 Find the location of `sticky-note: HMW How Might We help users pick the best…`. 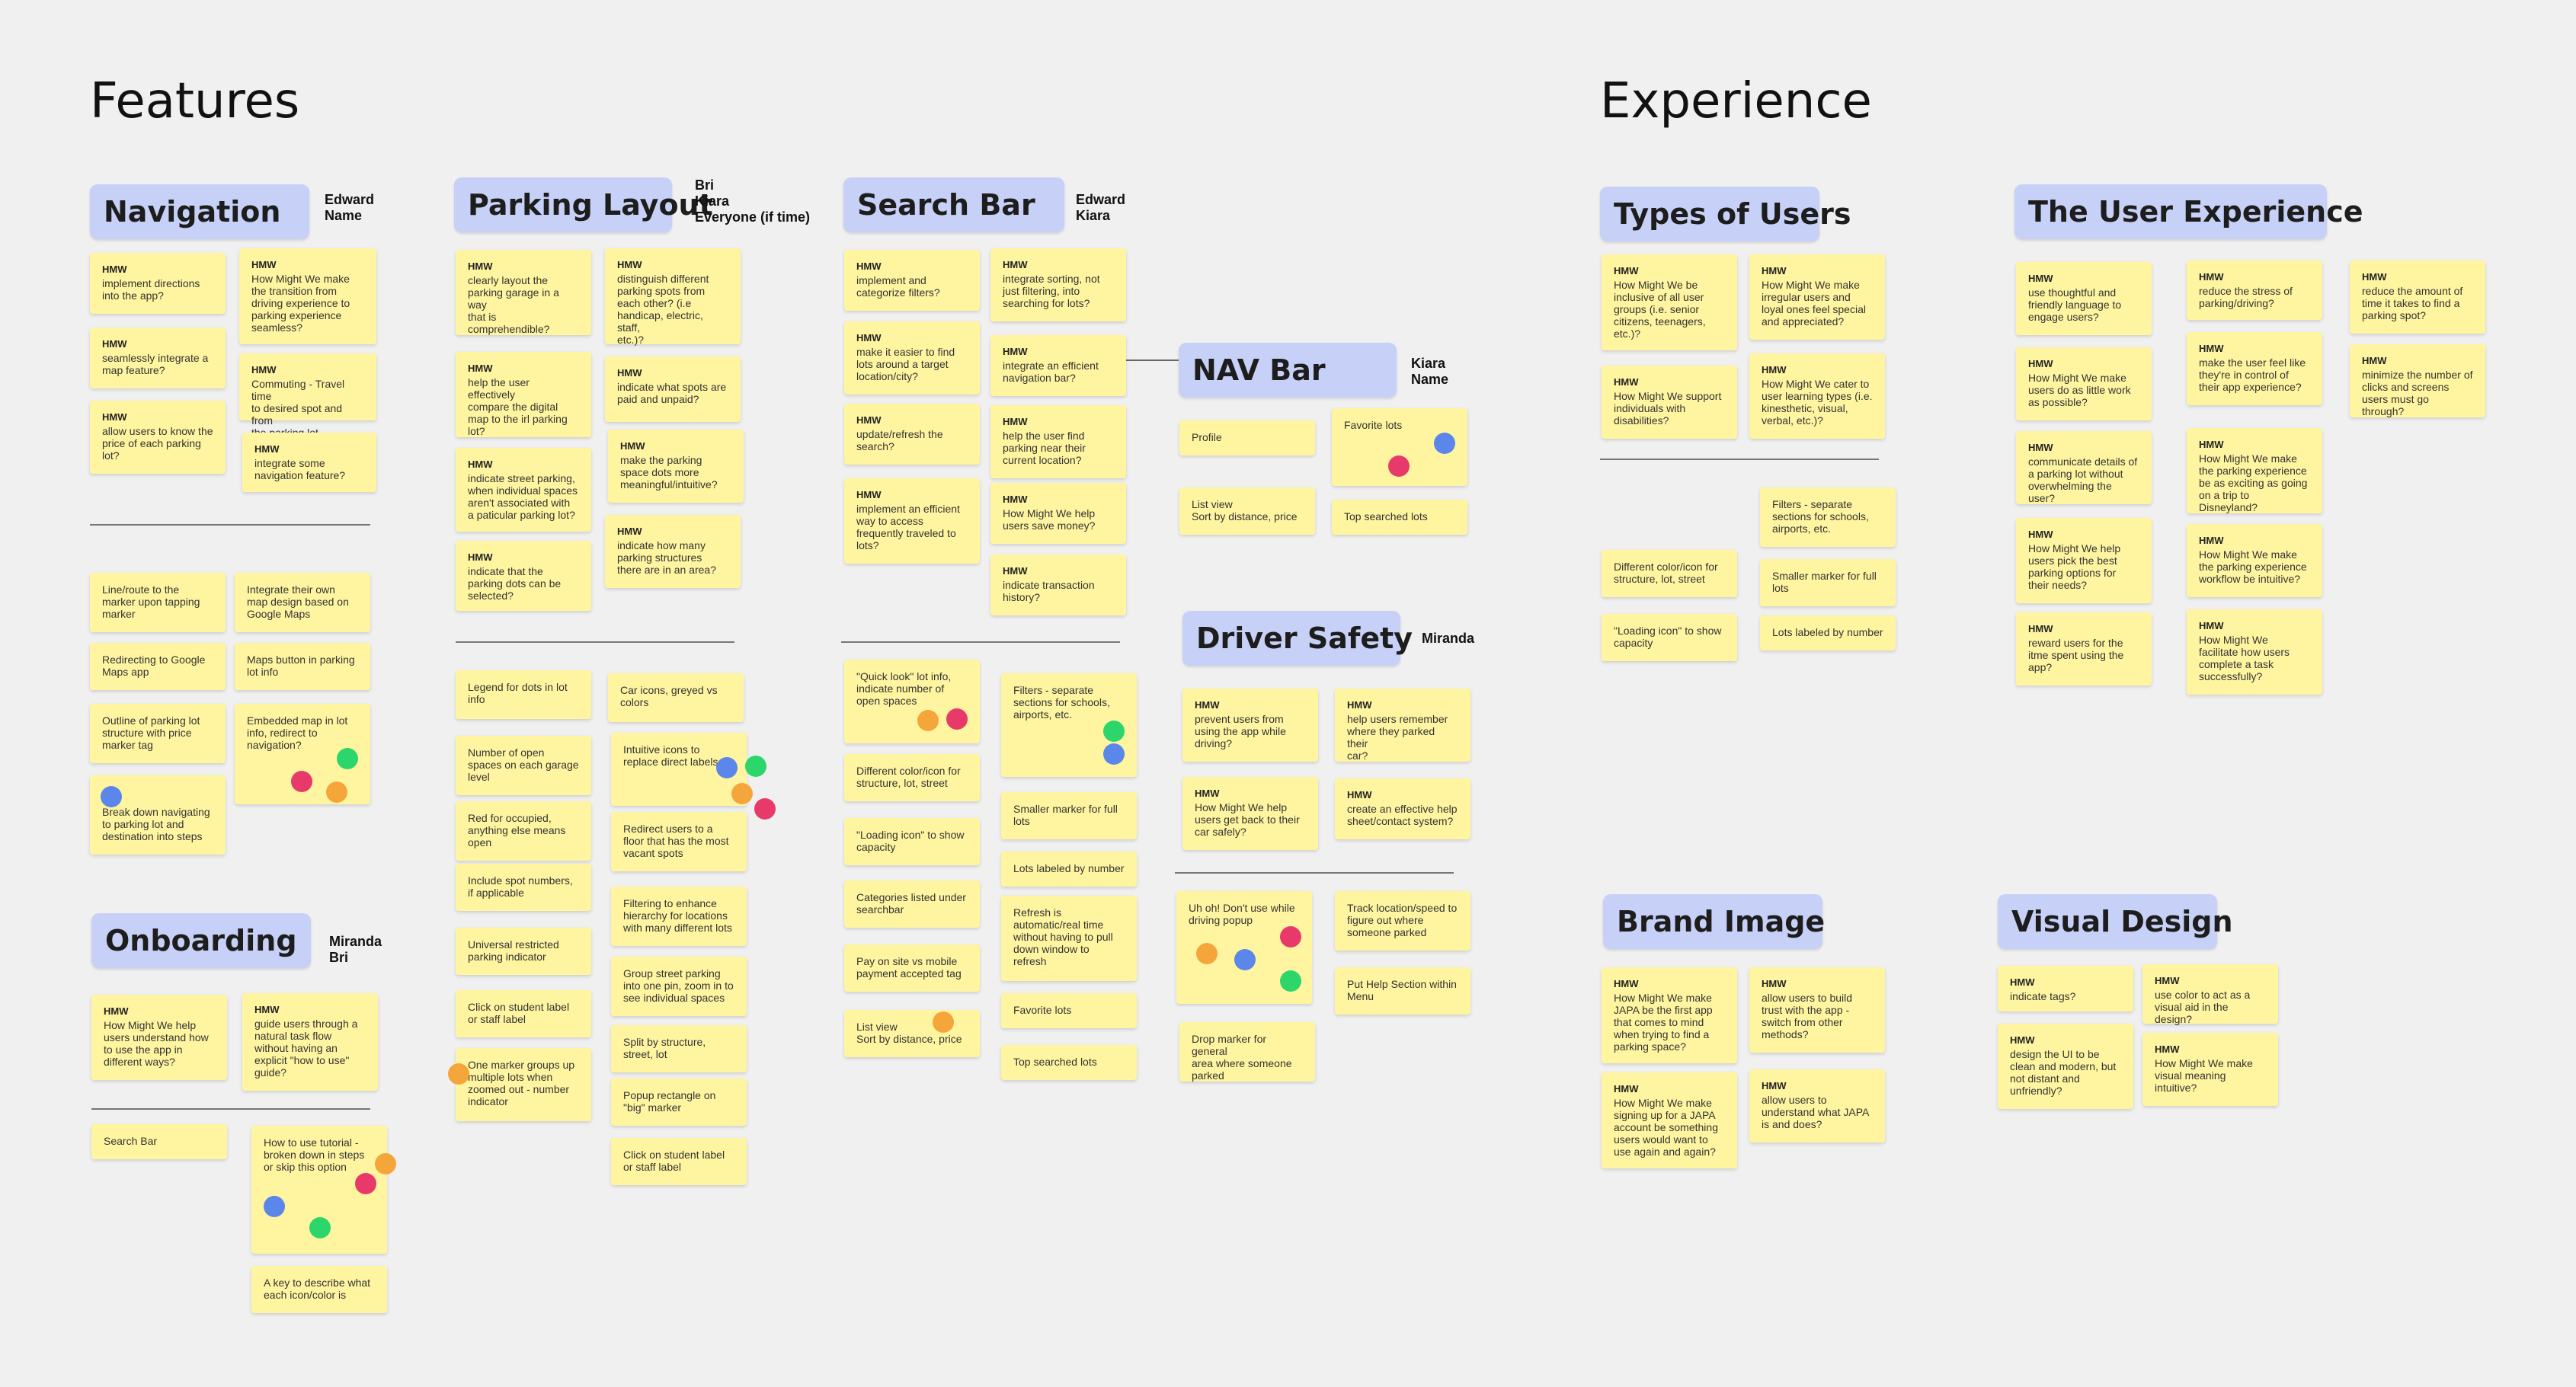

sticky-note: HMW How Might We help users pick the best… is located at coordinates (2084, 561).